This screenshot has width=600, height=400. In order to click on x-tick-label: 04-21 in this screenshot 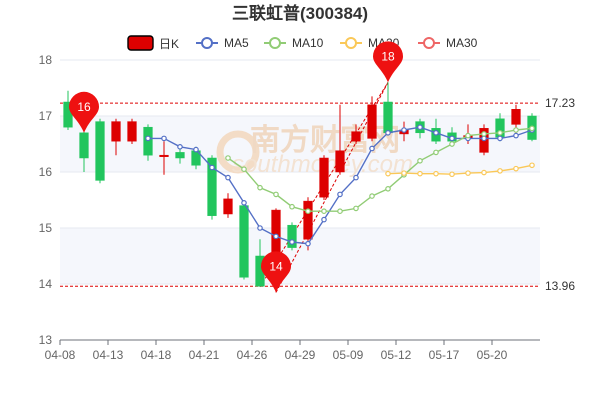, I will do `click(204, 355)`.